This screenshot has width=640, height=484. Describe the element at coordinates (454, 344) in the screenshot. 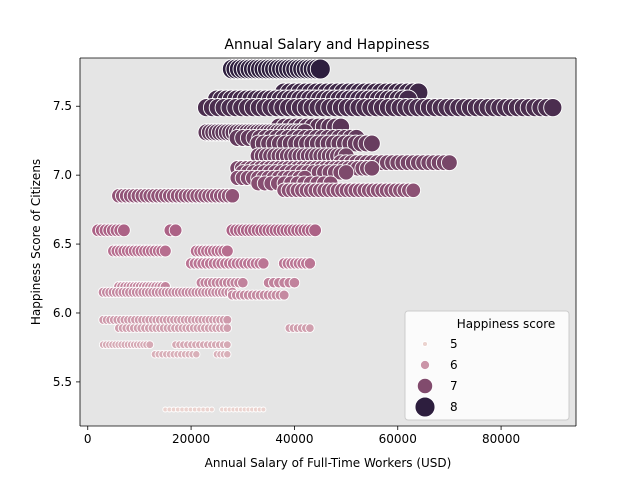

I see `legend-label: 5` at that location.